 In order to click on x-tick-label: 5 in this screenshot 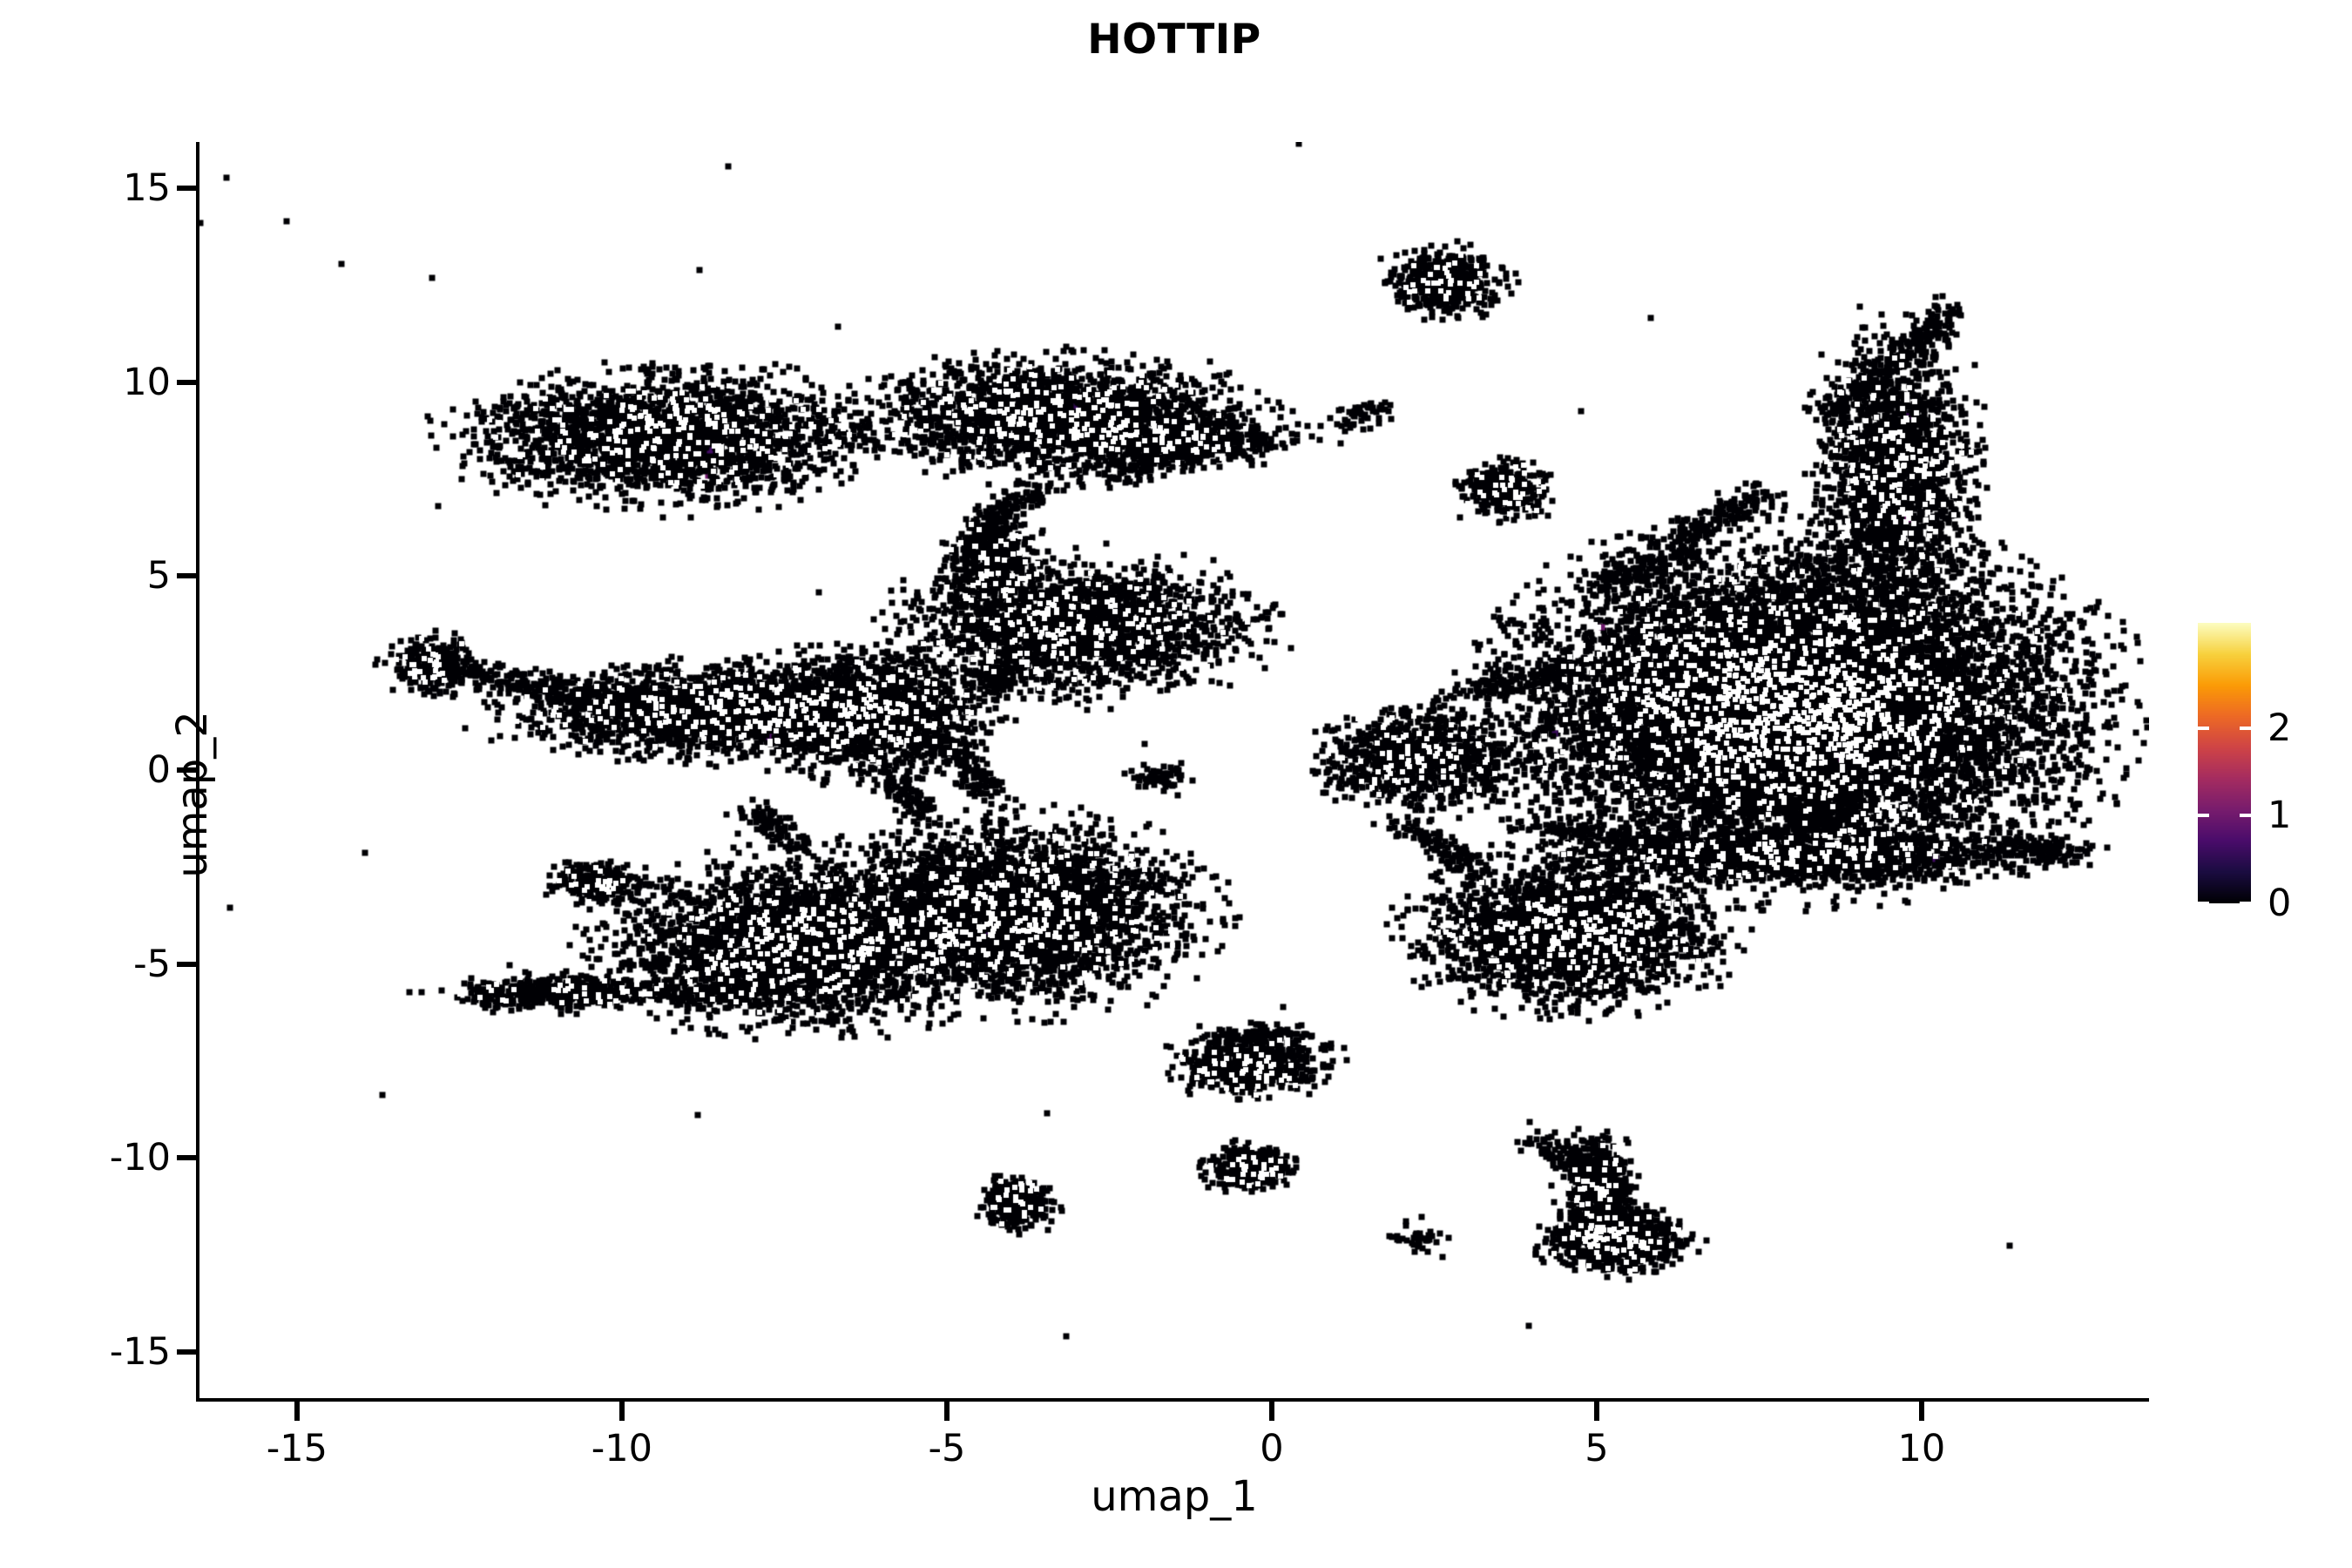, I will do `click(1597, 1448)`.